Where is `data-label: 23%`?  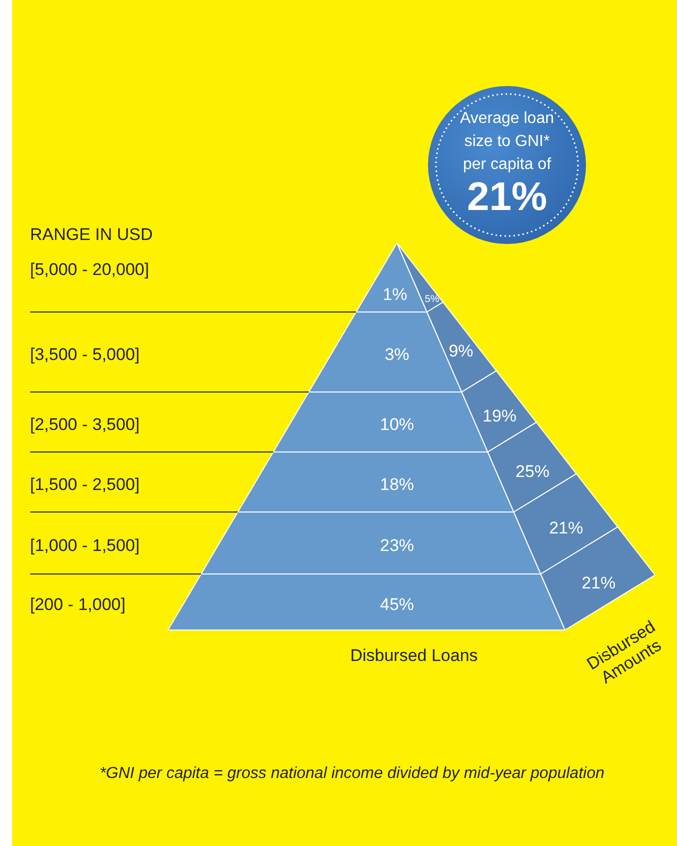 data-label: 23% is located at coordinates (397, 545).